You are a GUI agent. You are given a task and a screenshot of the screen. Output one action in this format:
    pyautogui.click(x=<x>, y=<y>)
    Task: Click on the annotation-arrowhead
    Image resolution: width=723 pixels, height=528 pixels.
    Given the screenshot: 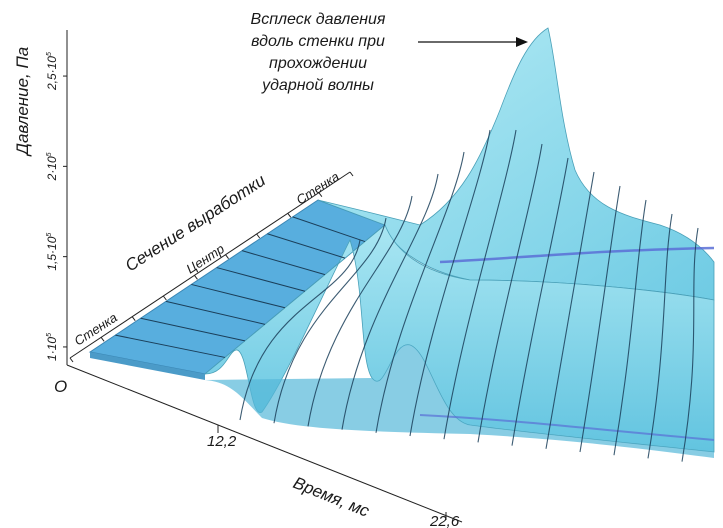 What is the action you would take?
    pyautogui.click(x=522, y=42)
    